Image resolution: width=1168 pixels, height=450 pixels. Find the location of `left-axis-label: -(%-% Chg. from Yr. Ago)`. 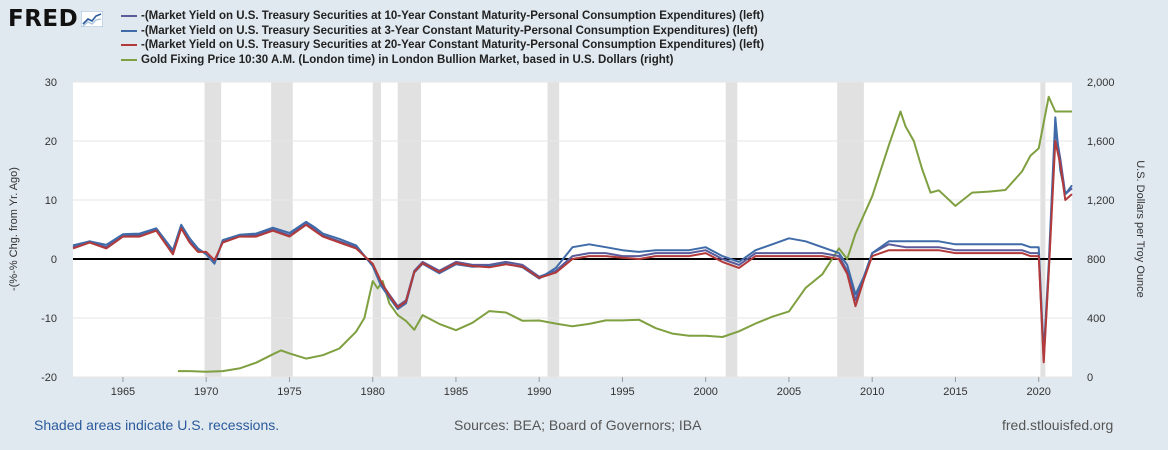

left-axis-label: -(%-% Chg. from Yr. Ago) is located at coordinates (14, 229).